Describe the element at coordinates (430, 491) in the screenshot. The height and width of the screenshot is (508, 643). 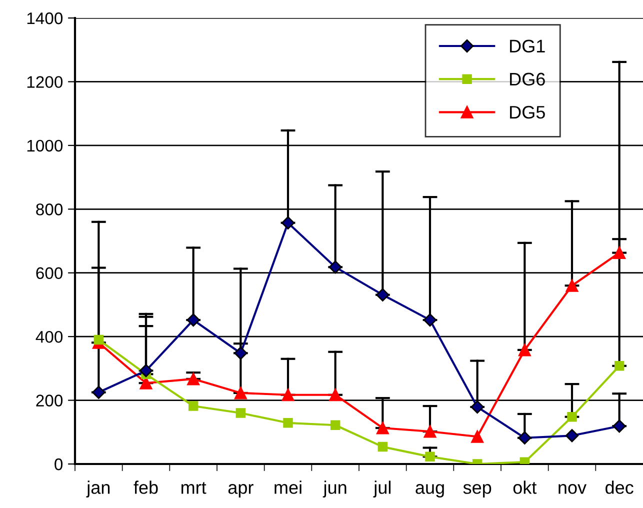
I see `x-tick-label: aug` at that location.